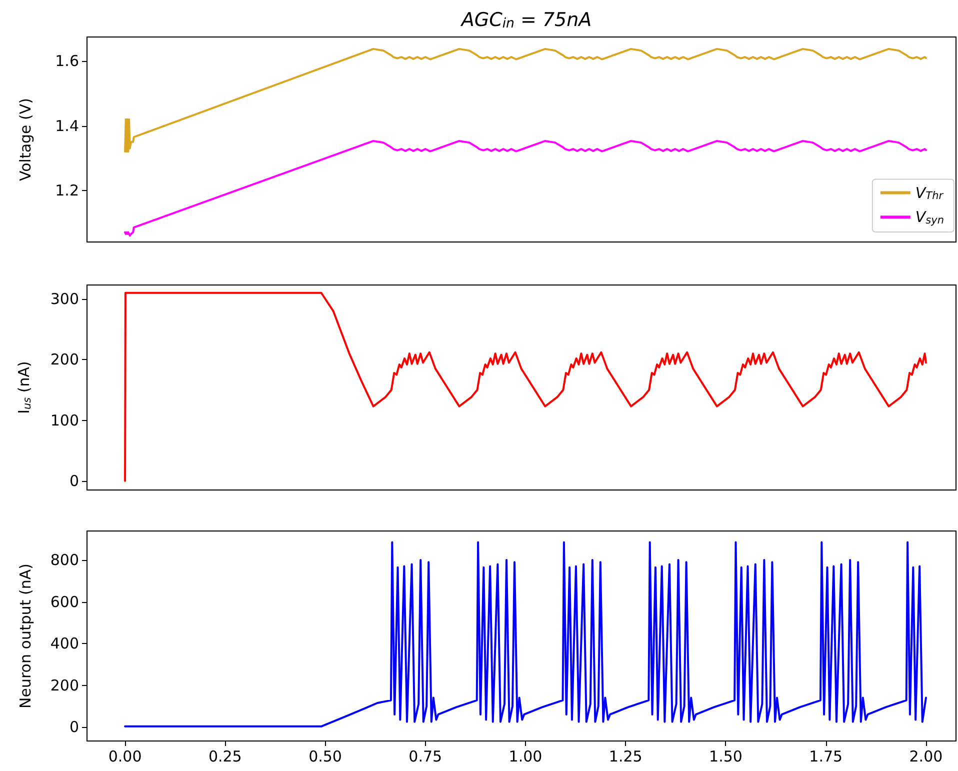 The height and width of the screenshot is (771, 958). Describe the element at coordinates (64, 299) in the screenshot. I see `y-tick-label: 300` at that location.